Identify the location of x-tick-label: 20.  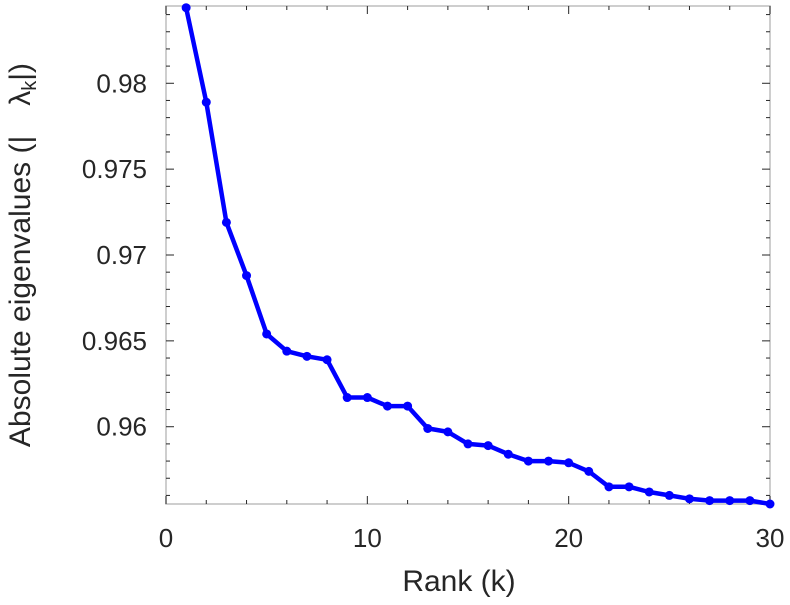
(568, 538).